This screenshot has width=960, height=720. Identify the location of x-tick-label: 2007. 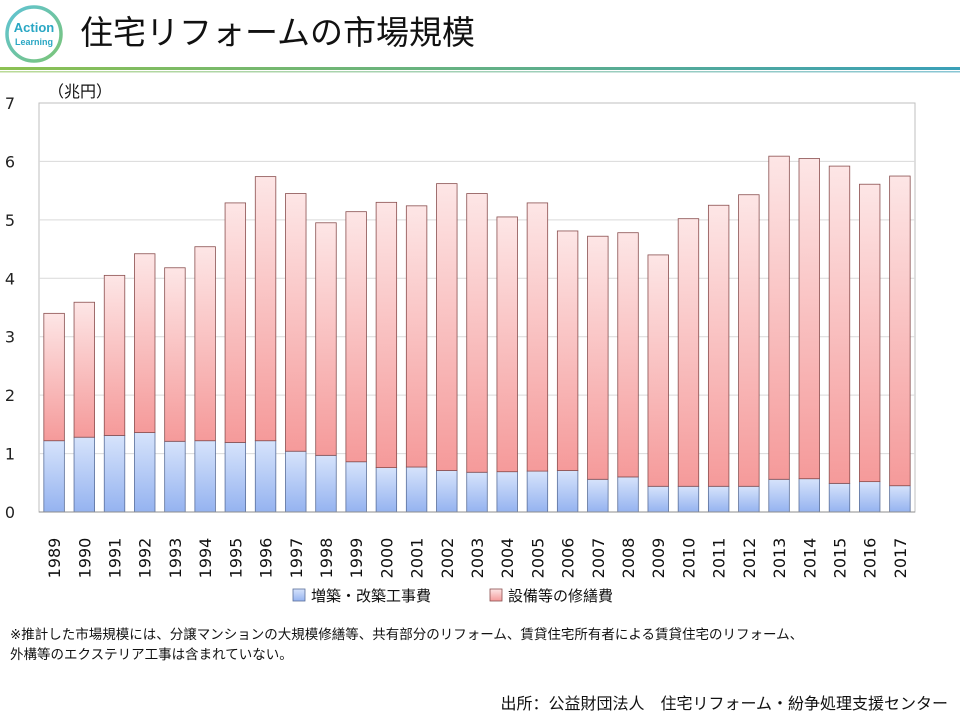
(598, 558).